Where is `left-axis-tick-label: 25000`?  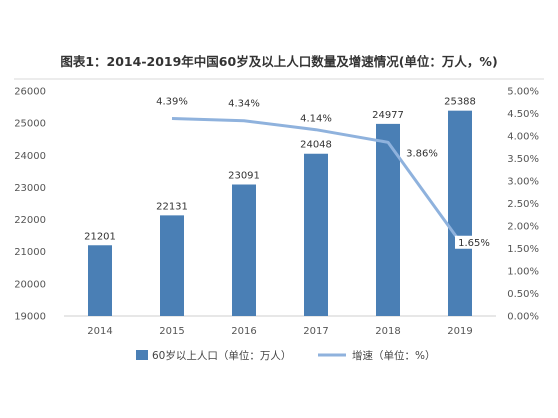 left-axis-tick-label: 25000 is located at coordinates (30, 124).